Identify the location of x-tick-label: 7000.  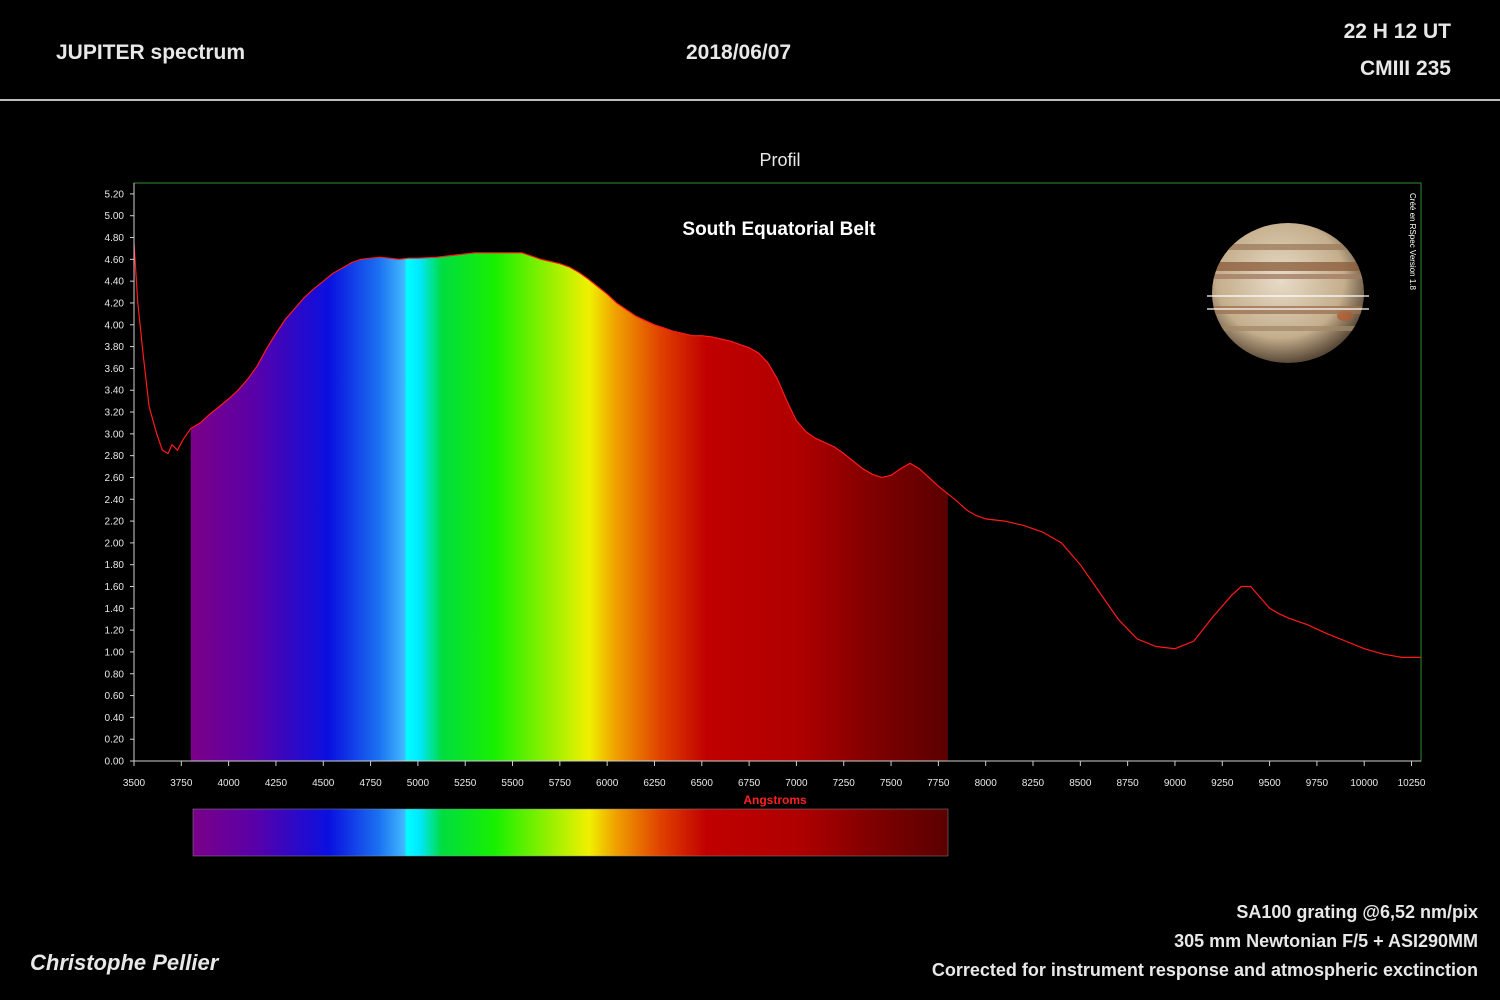
(796, 783).